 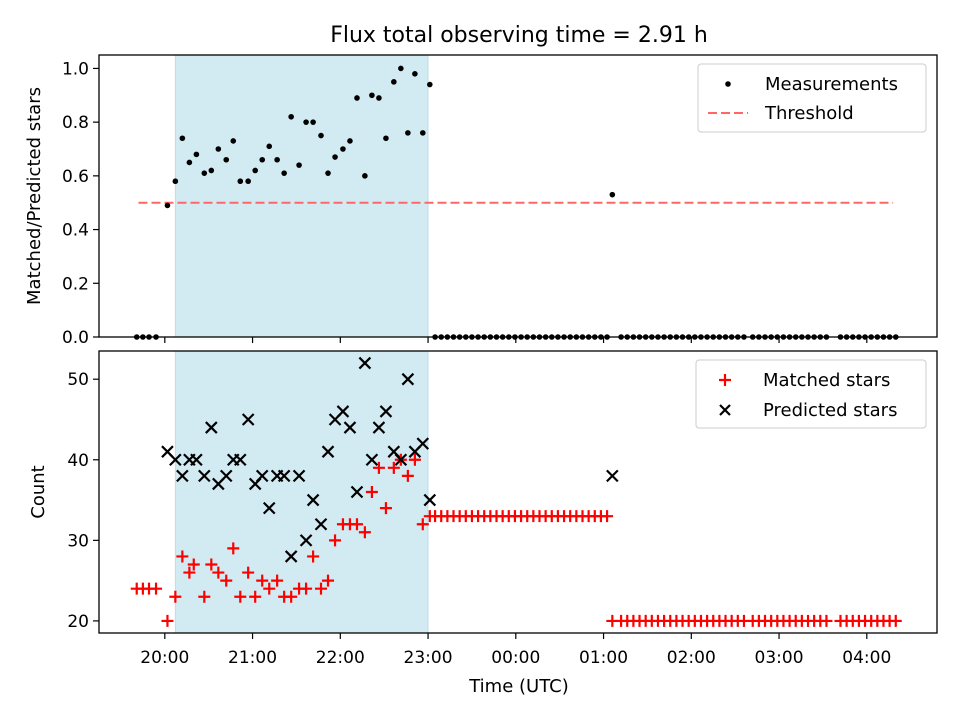 I want to click on bottom-legend-box, so click(x=811, y=394).